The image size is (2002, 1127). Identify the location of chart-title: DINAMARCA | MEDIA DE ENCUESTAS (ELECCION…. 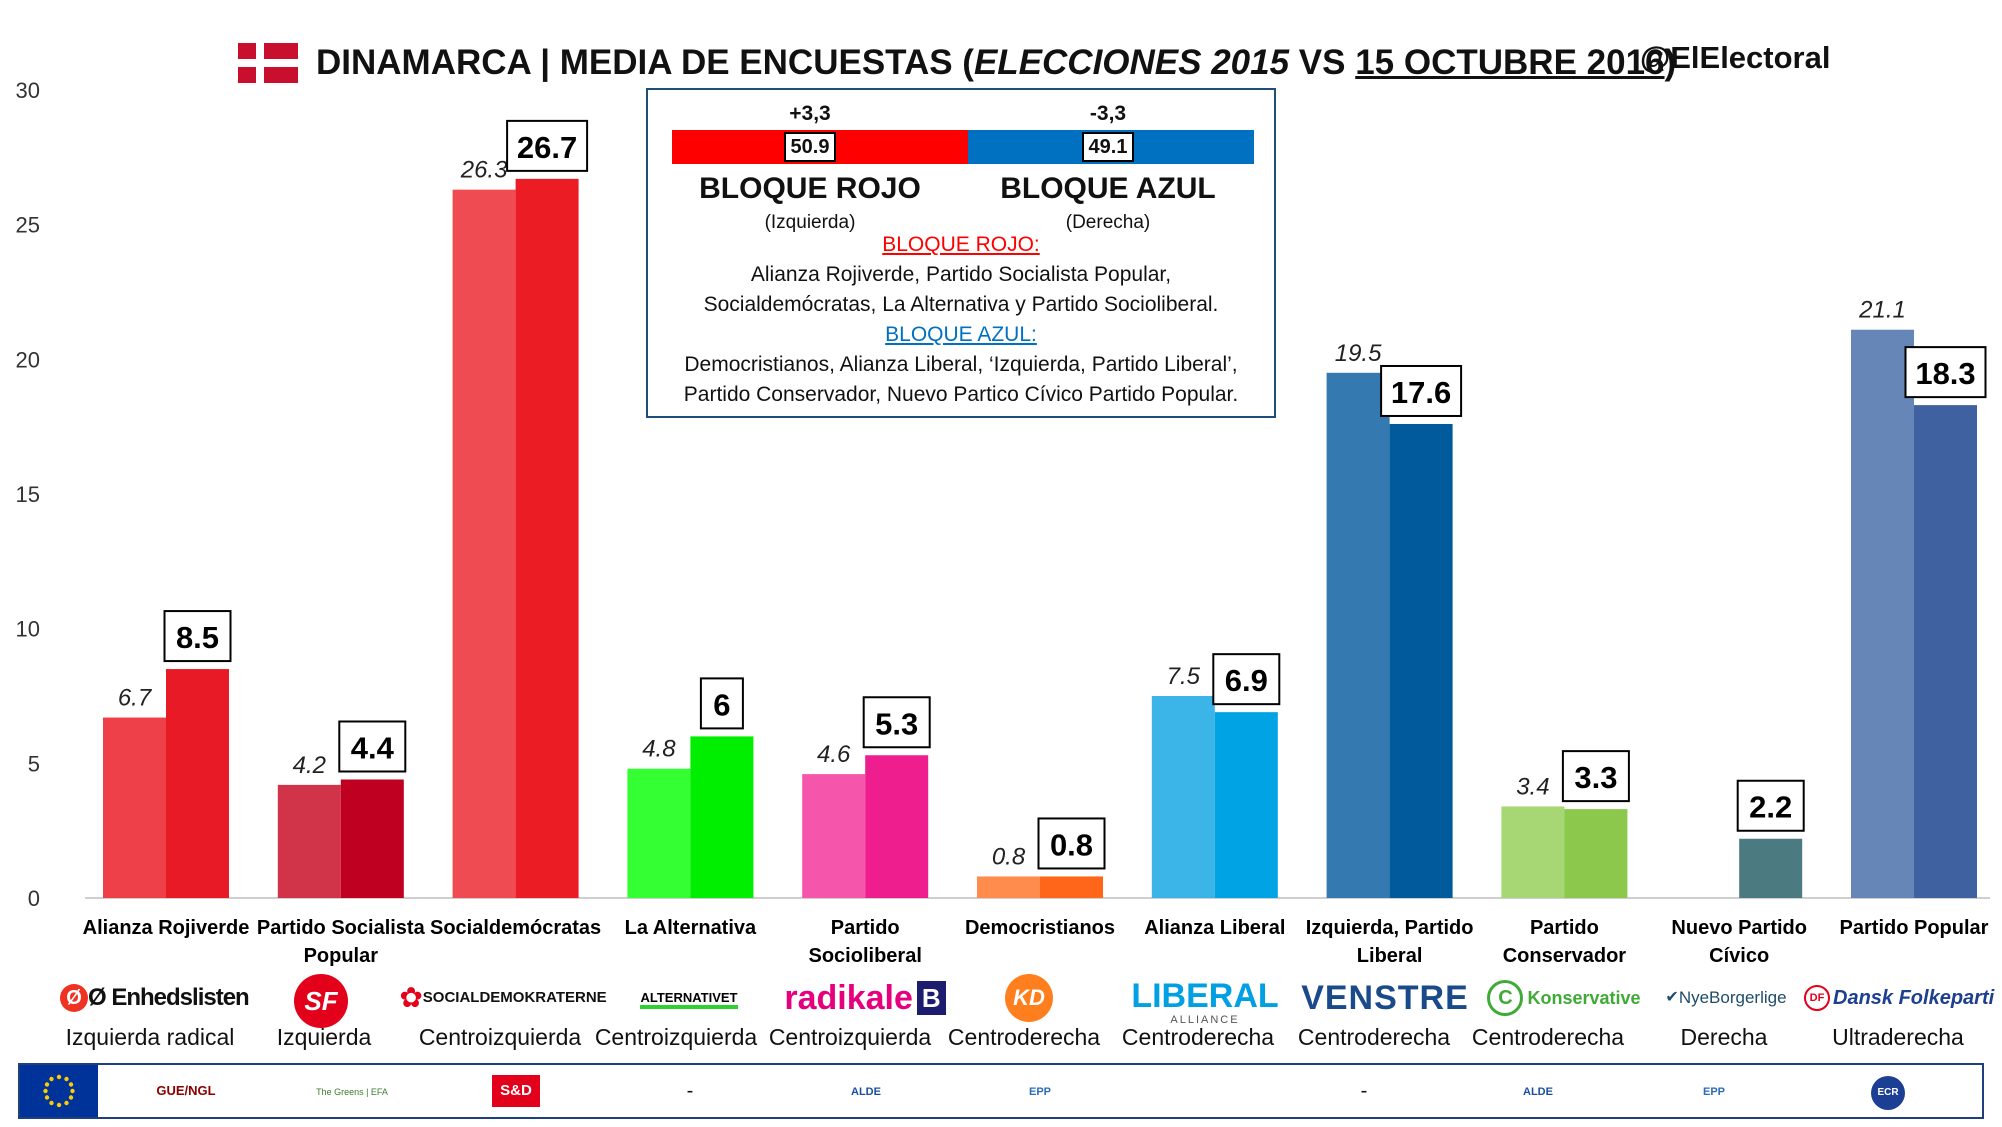
(996, 63).